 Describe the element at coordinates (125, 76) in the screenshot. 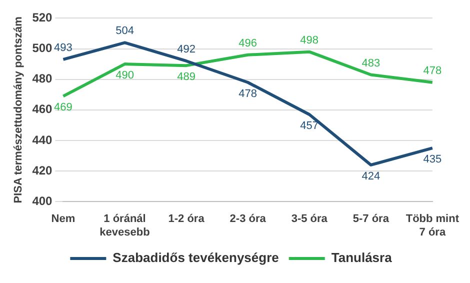

I see `data-label: 490` at that location.